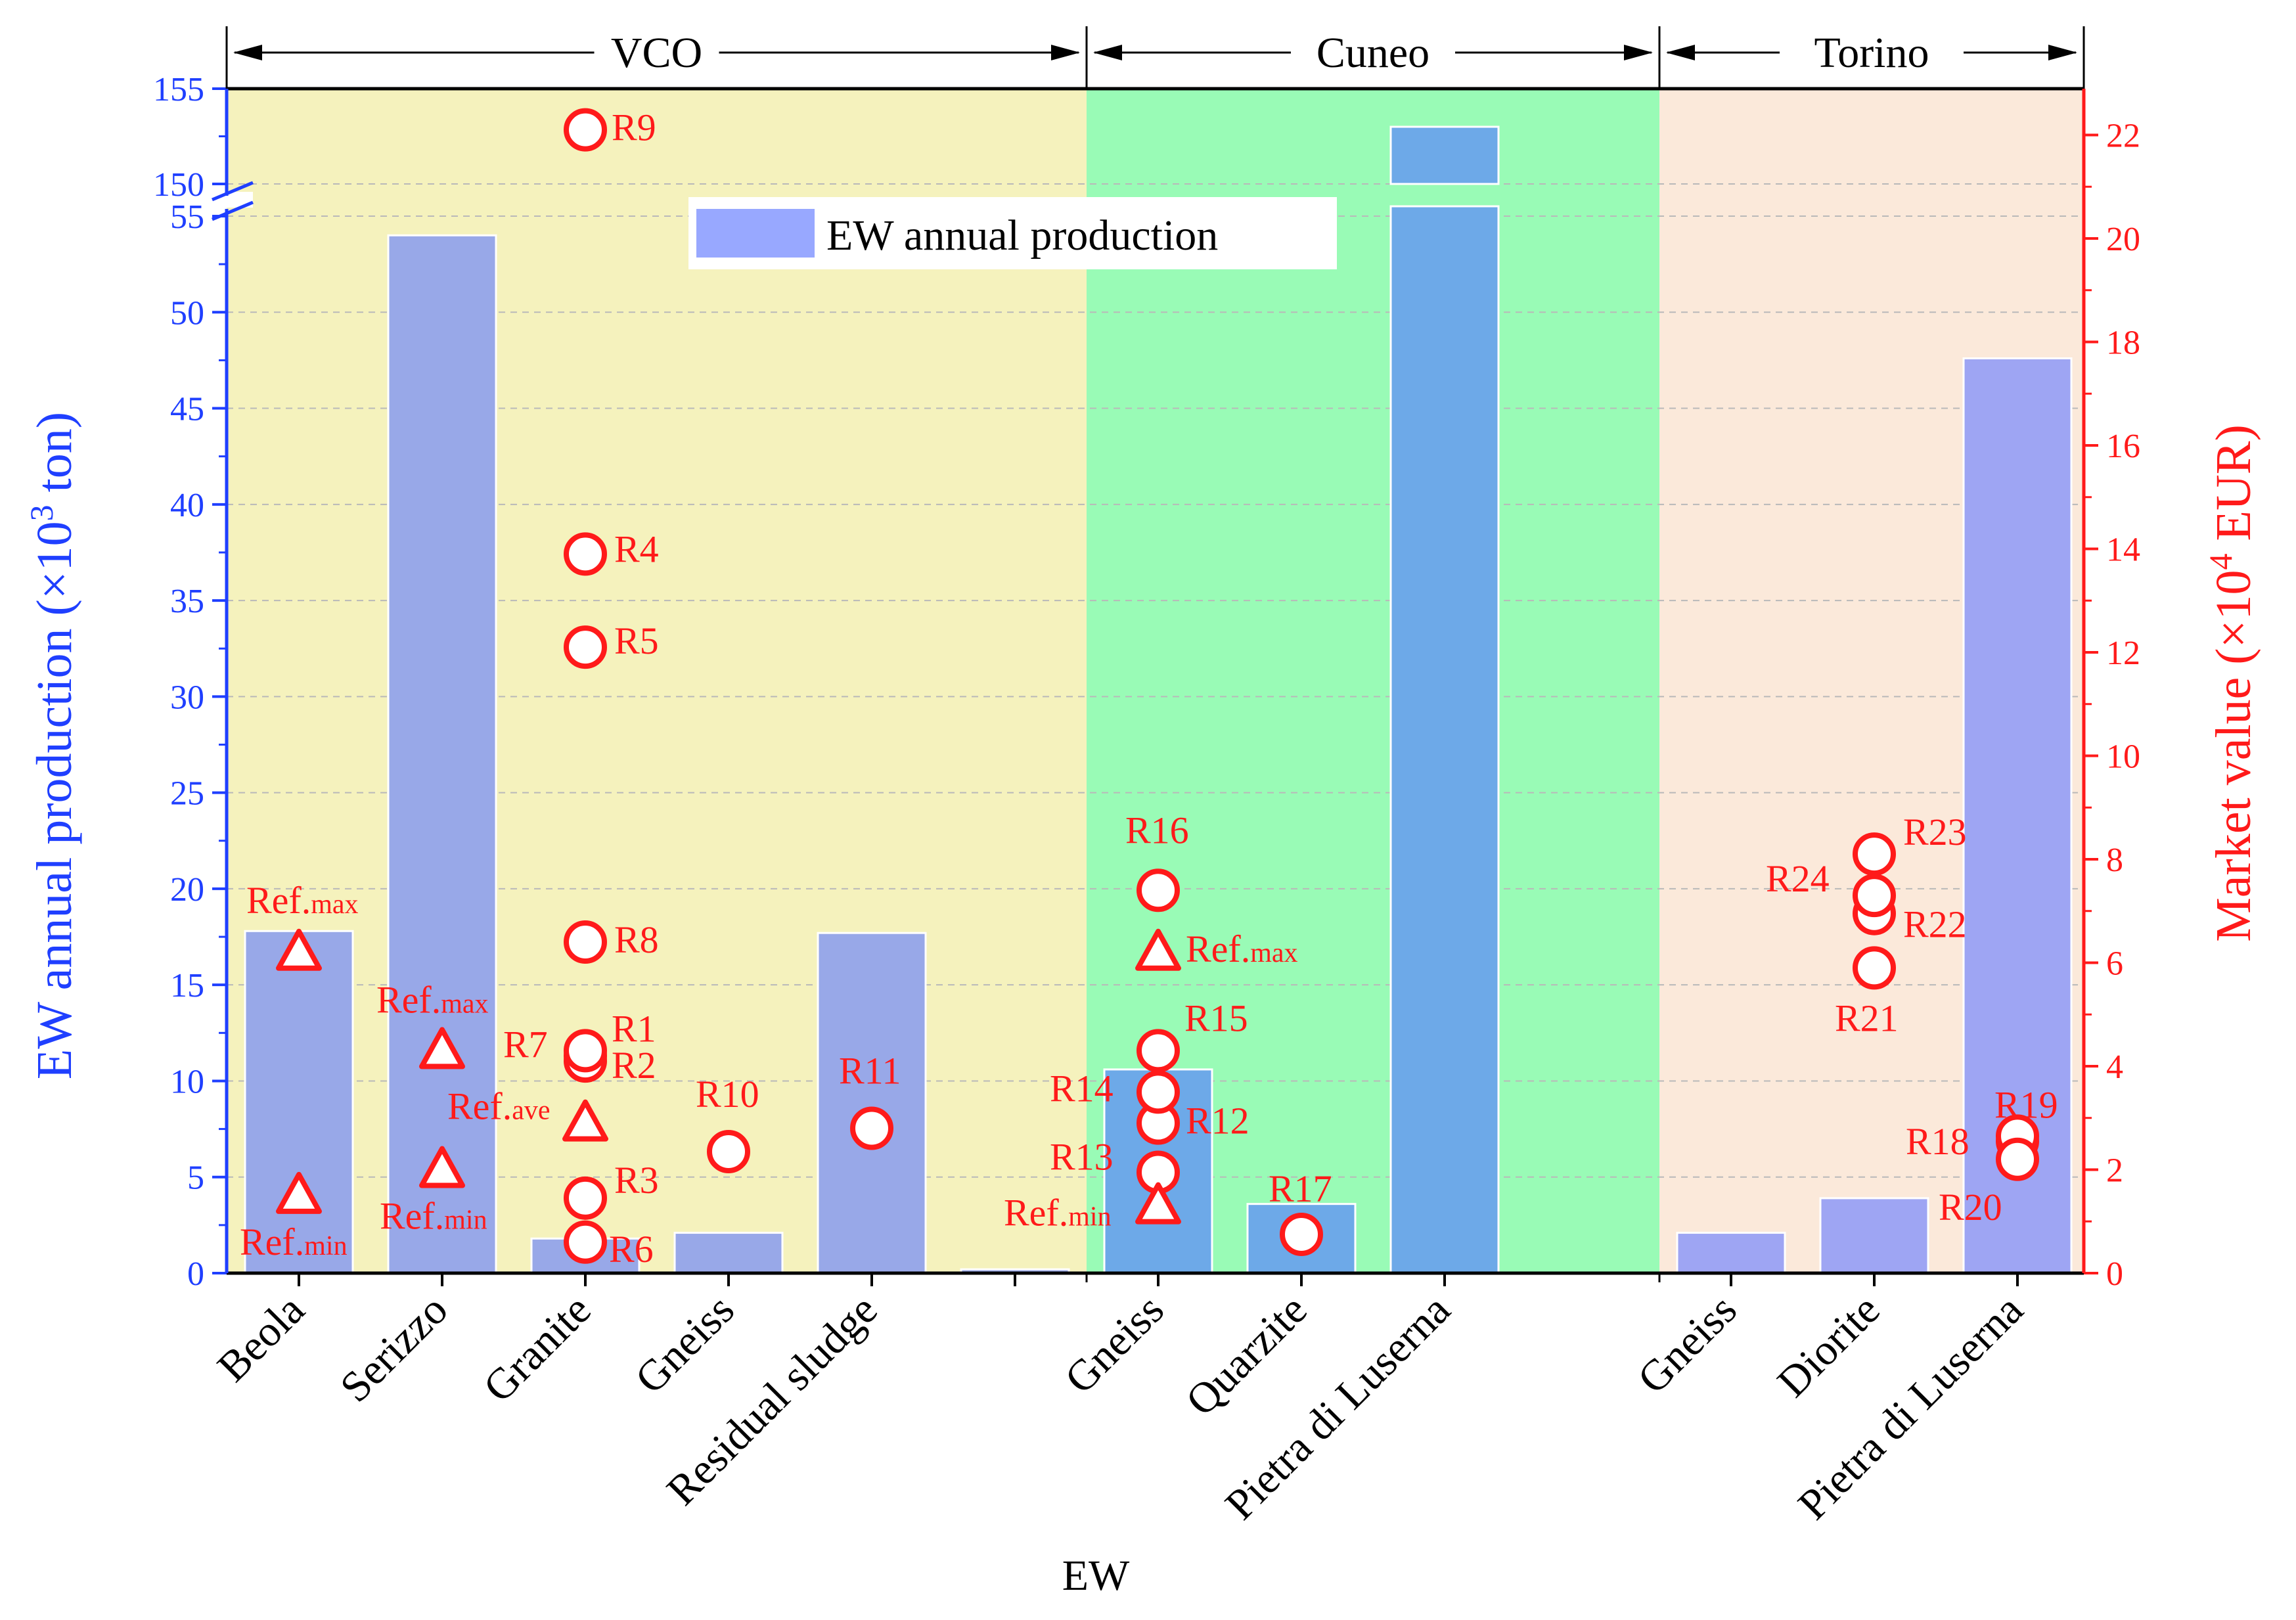 This screenshot has height=1620, width=2296. What do you see at coordinates (1444, 739) in the screenshot?
I see `bar-lower` at bounding box center [1444, 739].